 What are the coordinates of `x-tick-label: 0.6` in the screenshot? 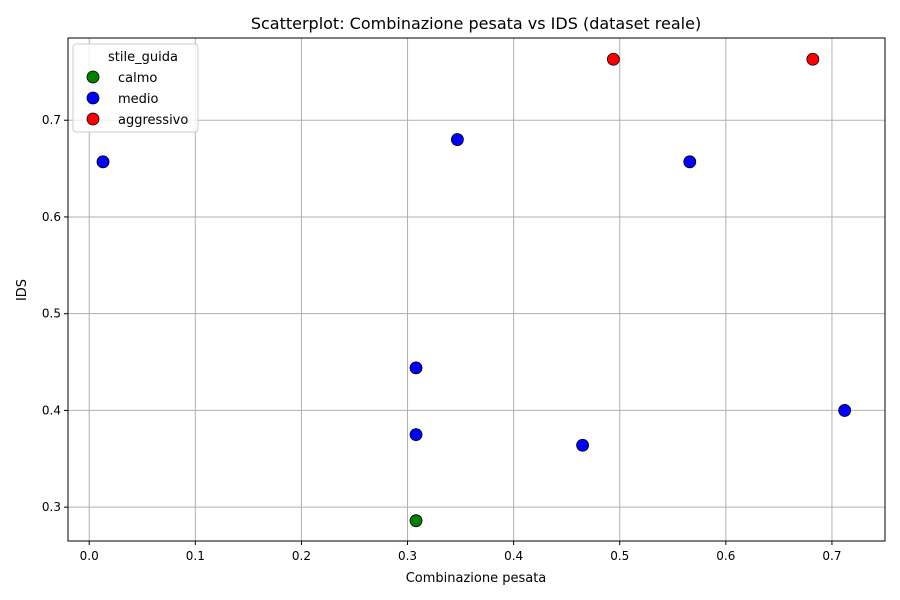 It's located at (725, 556).